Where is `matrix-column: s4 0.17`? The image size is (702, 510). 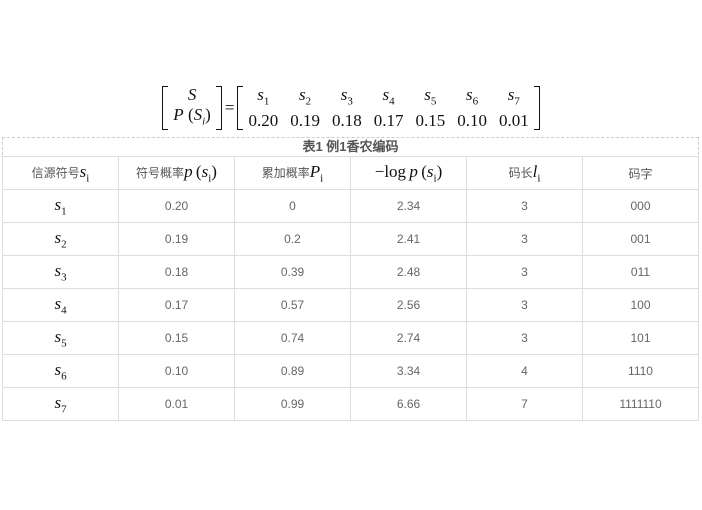
matrix-column: s4 0.17 is located at coordinates (388, 107).